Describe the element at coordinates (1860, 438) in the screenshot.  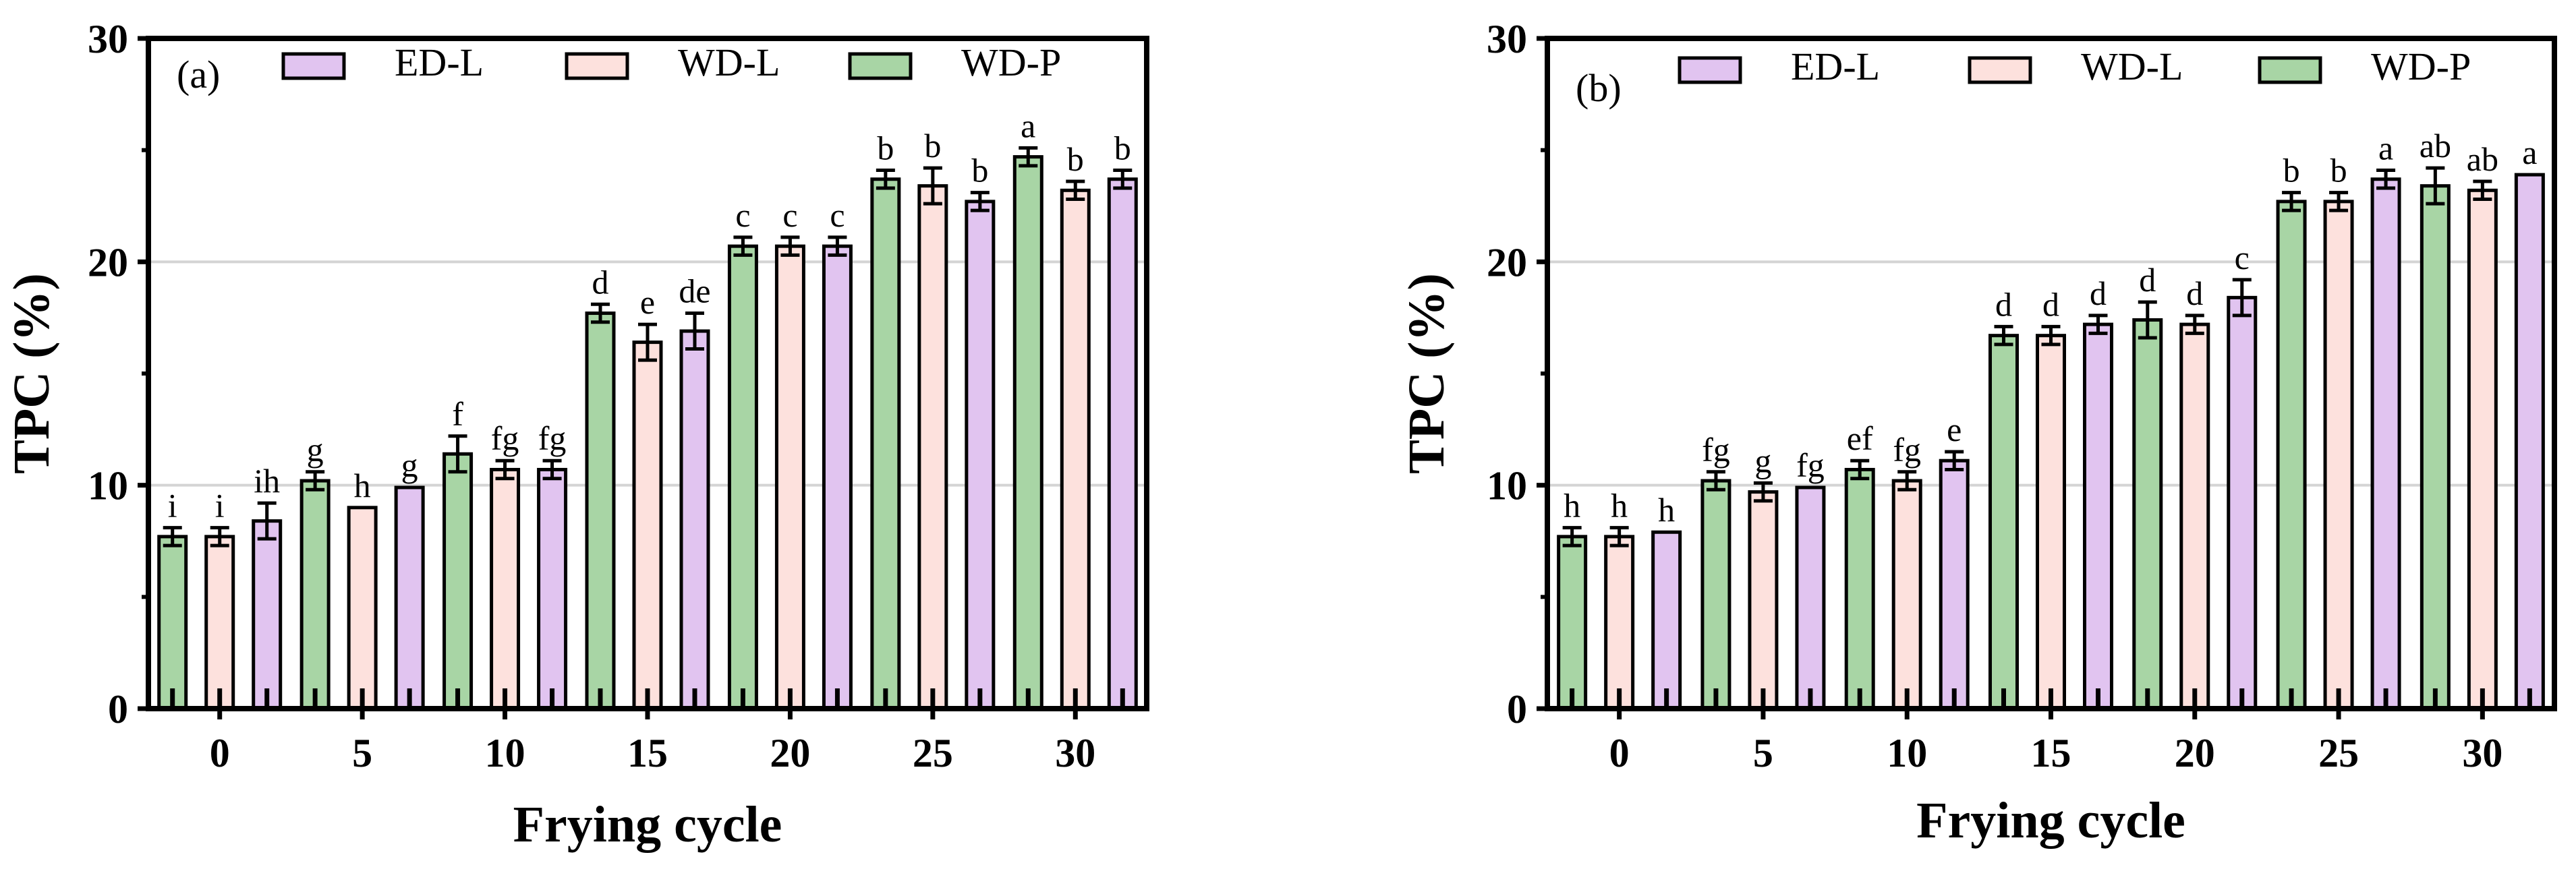
I see `significance-label: ef` at that location.